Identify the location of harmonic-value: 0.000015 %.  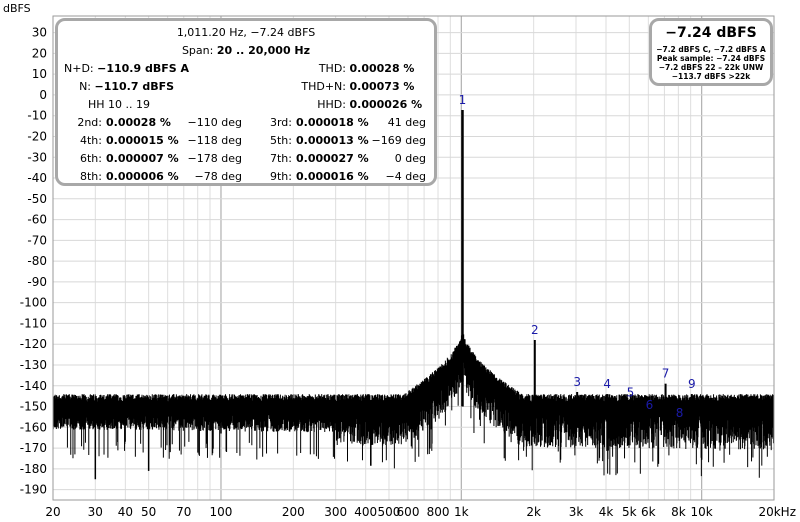
(142, 140).